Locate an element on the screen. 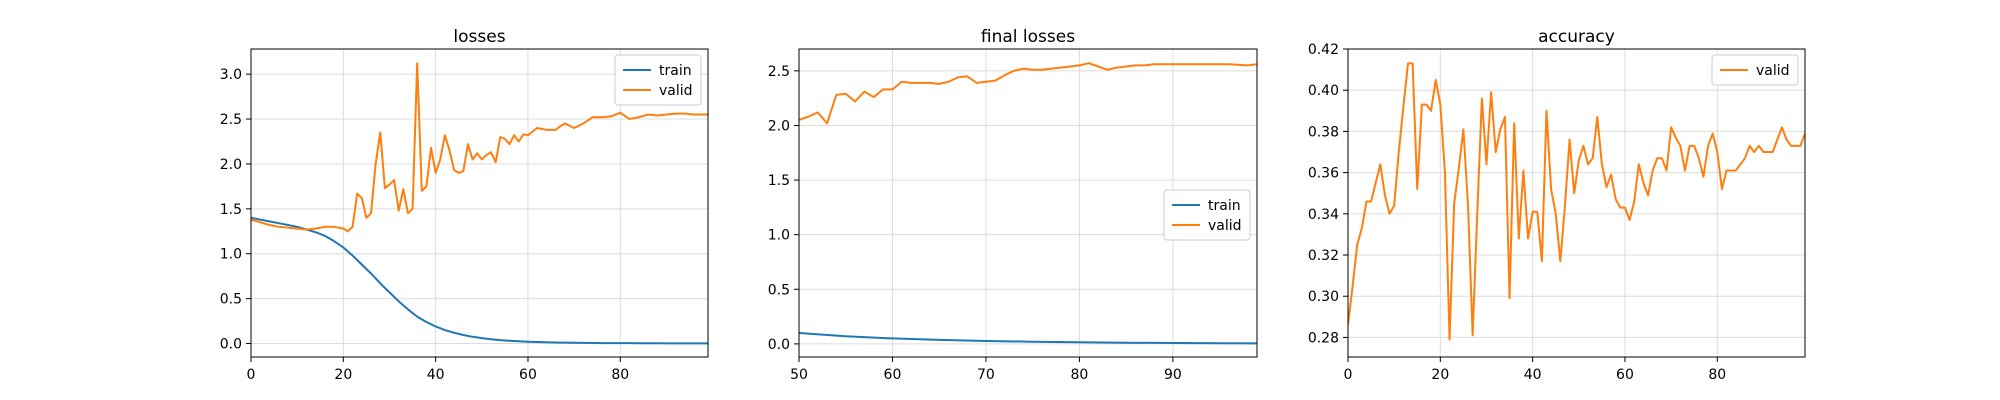 The width and height of the screenshot is (2000, 400). x-tick-label-1-4: 90 is located at coordinates (1173, 375).